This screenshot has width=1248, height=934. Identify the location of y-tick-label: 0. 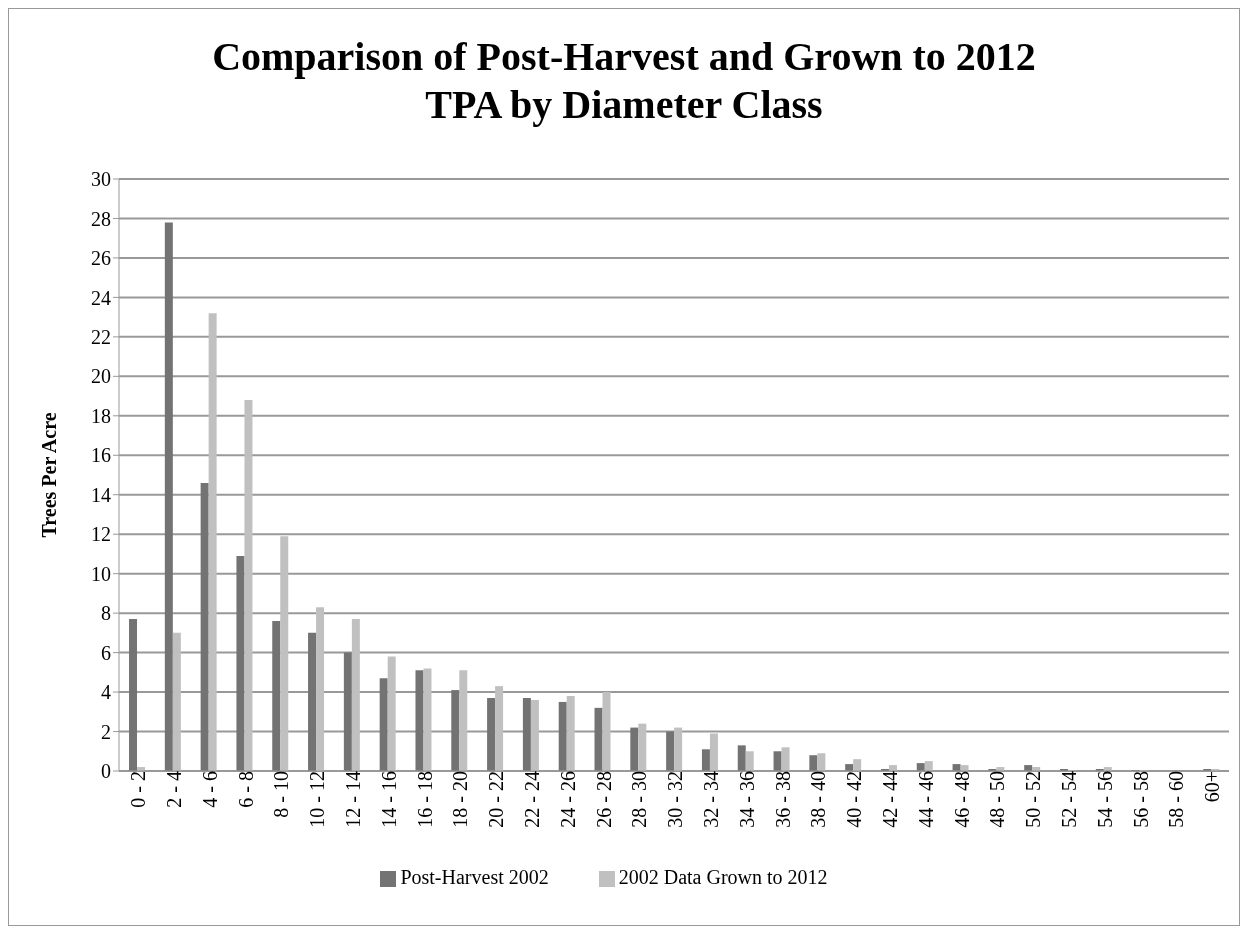
(106, 771).